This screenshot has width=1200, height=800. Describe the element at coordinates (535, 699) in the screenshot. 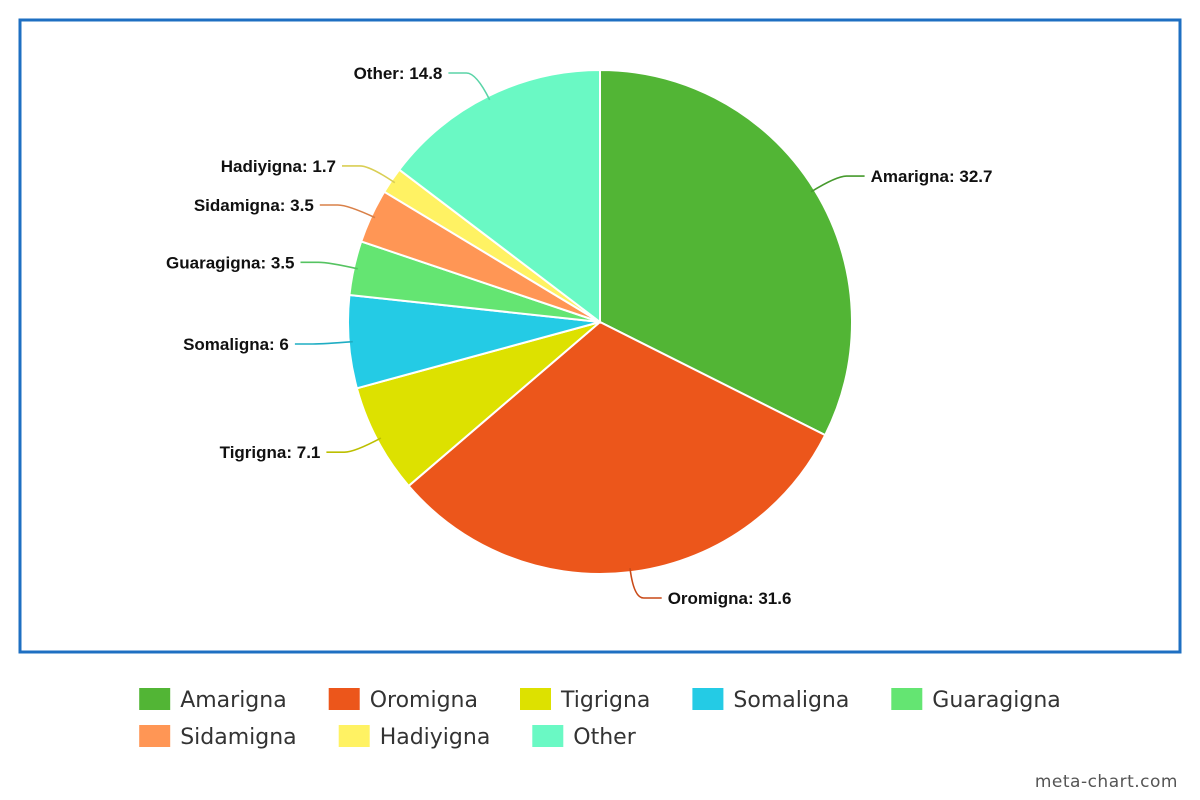

I see `legend-swatch-tigrigna` at that location.